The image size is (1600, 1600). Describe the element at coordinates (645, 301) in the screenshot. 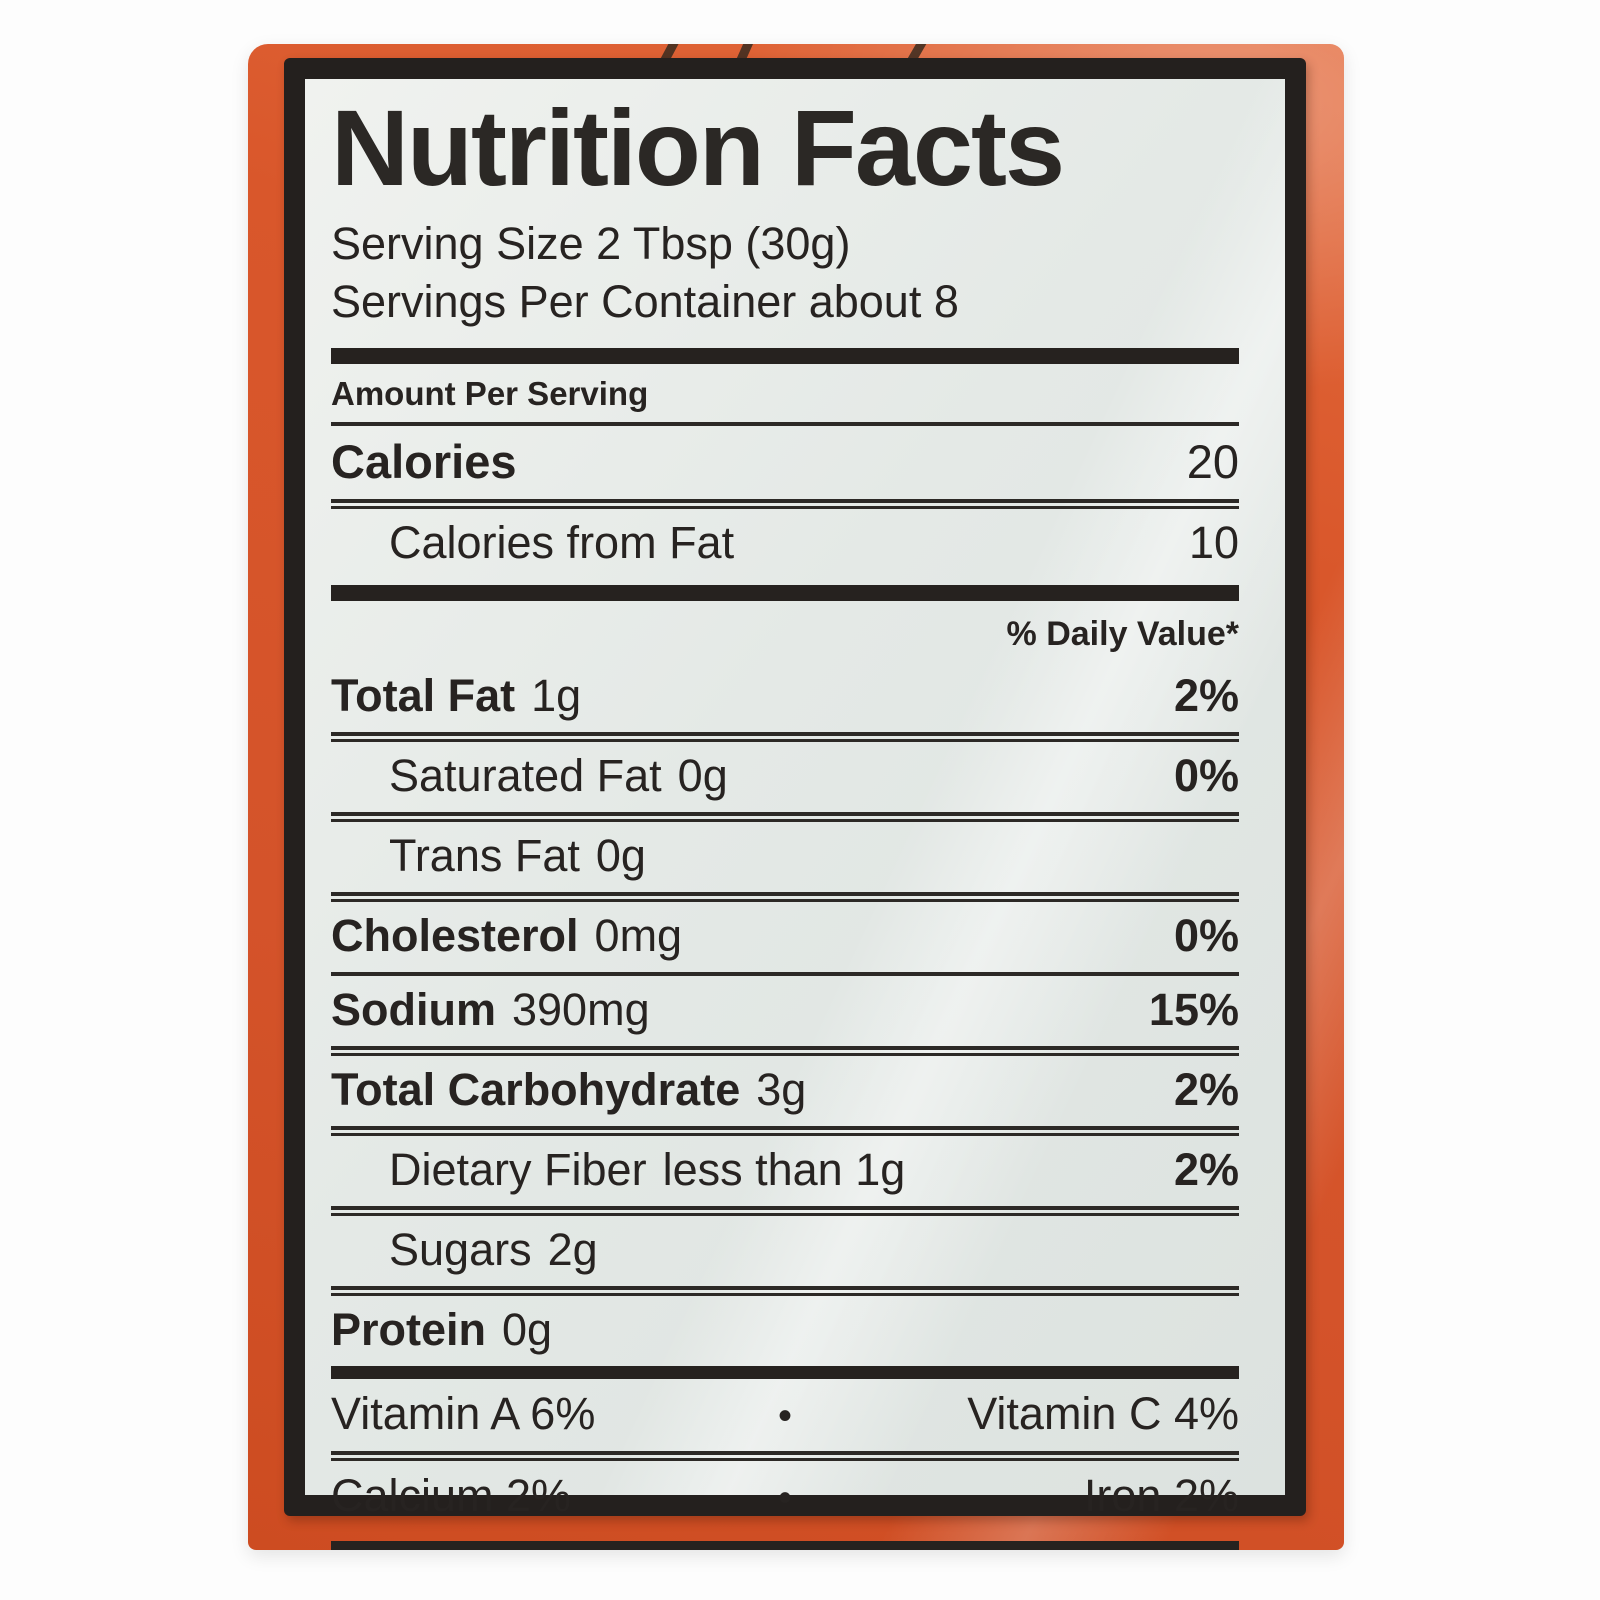

I see `servings-per-container: Servings Per Container about 8` at that location.